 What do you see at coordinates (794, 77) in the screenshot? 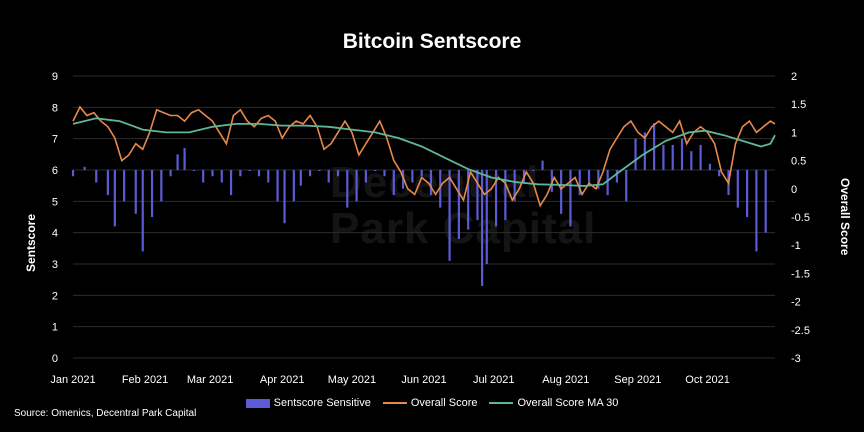
I see `right-tick-label: 2` at bounding box center [794, 77].